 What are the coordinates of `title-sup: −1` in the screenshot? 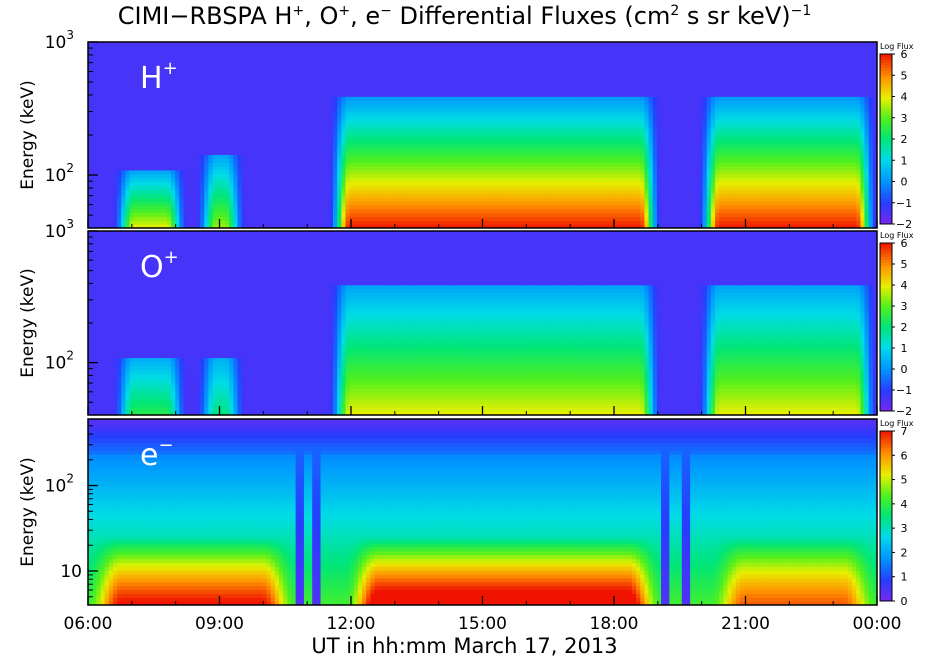 It's located at (801, 11).